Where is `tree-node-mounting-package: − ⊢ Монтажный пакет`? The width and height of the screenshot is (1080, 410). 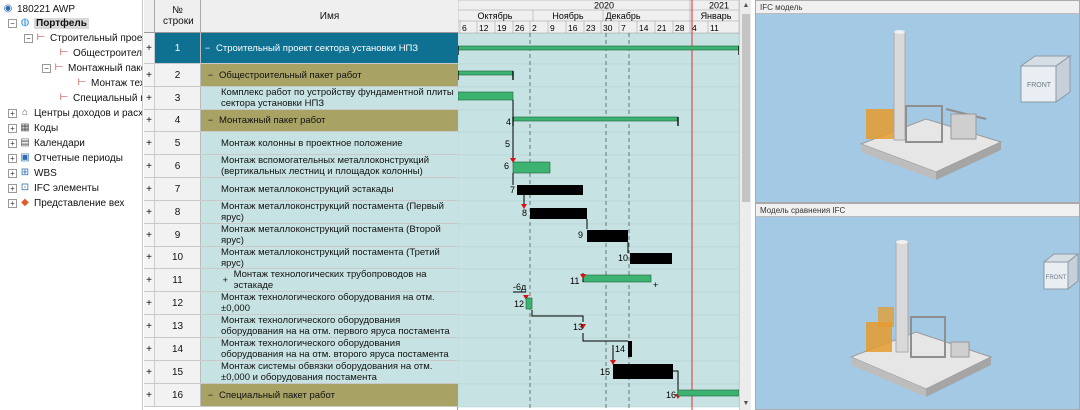
tree-node-mounting-package: − ⊢ Монтажный пакет is located at coordinates (92, 68).